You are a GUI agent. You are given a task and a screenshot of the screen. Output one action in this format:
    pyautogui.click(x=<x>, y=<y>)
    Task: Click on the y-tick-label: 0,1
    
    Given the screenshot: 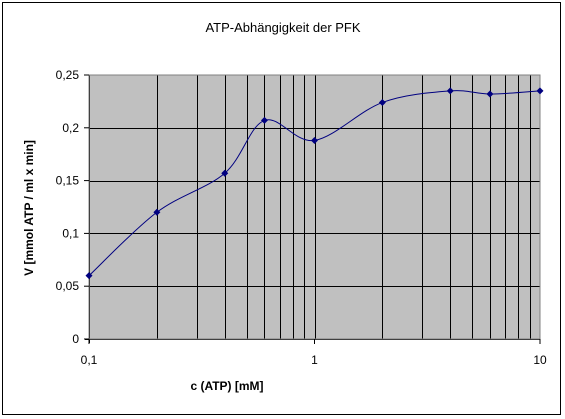 What is the action you would take?
    pyautogui.click(x=70, y=233)
    